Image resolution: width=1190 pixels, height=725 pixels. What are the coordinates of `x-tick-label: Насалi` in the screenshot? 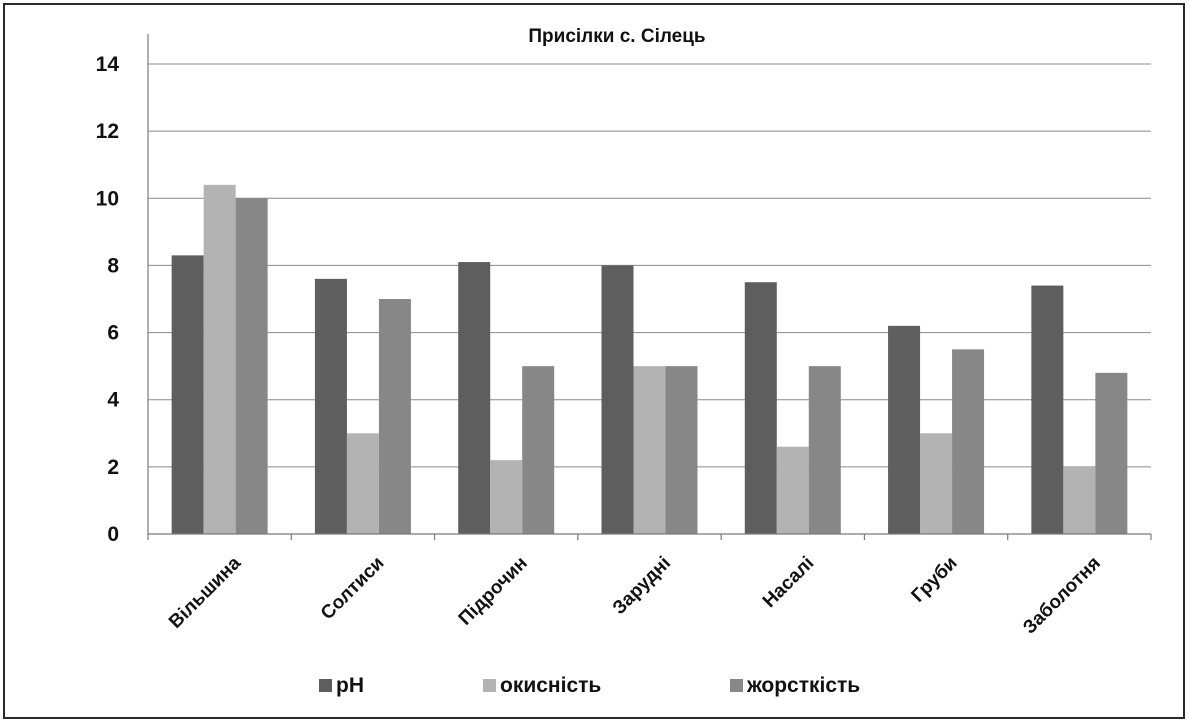 It's located at (788, 582).